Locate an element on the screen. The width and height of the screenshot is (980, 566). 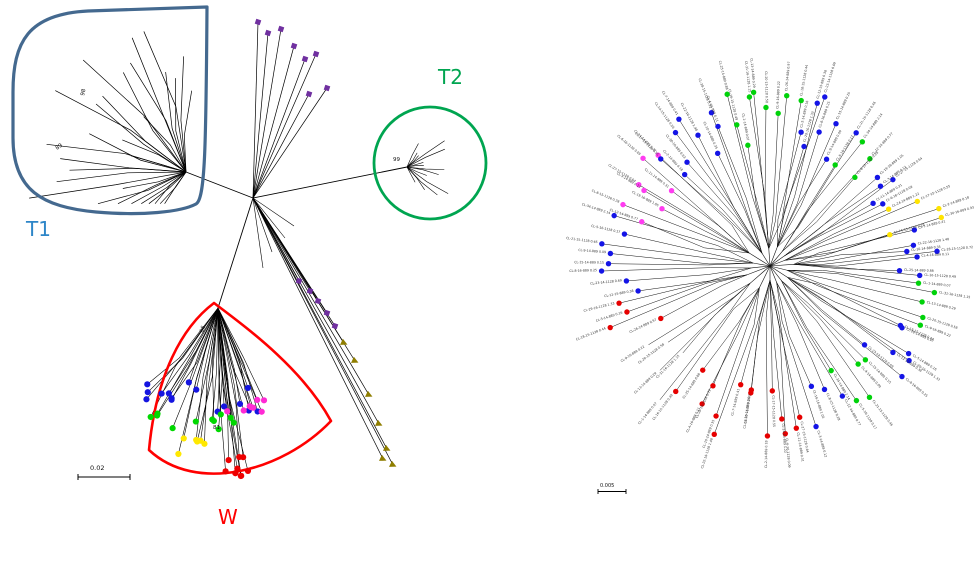
tip-label: CL-3-14-889 0.12 is located at coordinates (821, 444).